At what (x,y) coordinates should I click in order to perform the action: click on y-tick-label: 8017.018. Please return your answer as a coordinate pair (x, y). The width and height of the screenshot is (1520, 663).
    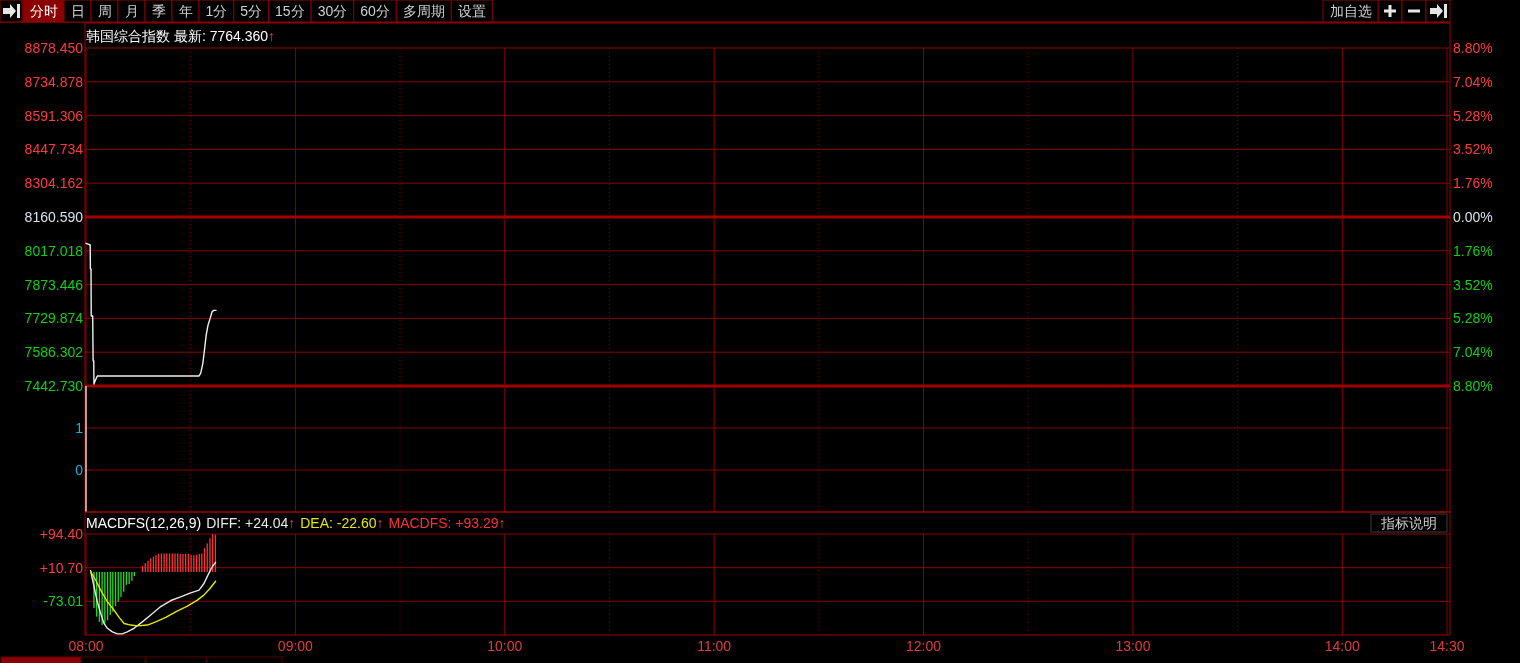
    Looking at the image, I should click on (54, 250).